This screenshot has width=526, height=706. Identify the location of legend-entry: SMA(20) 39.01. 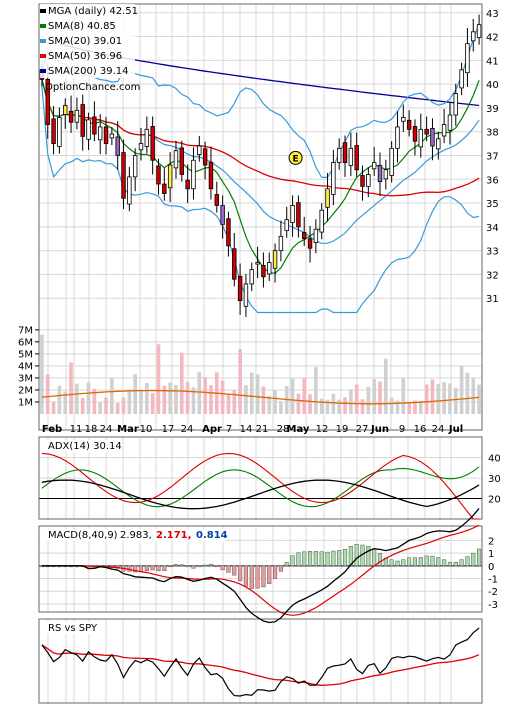
(85, 41).